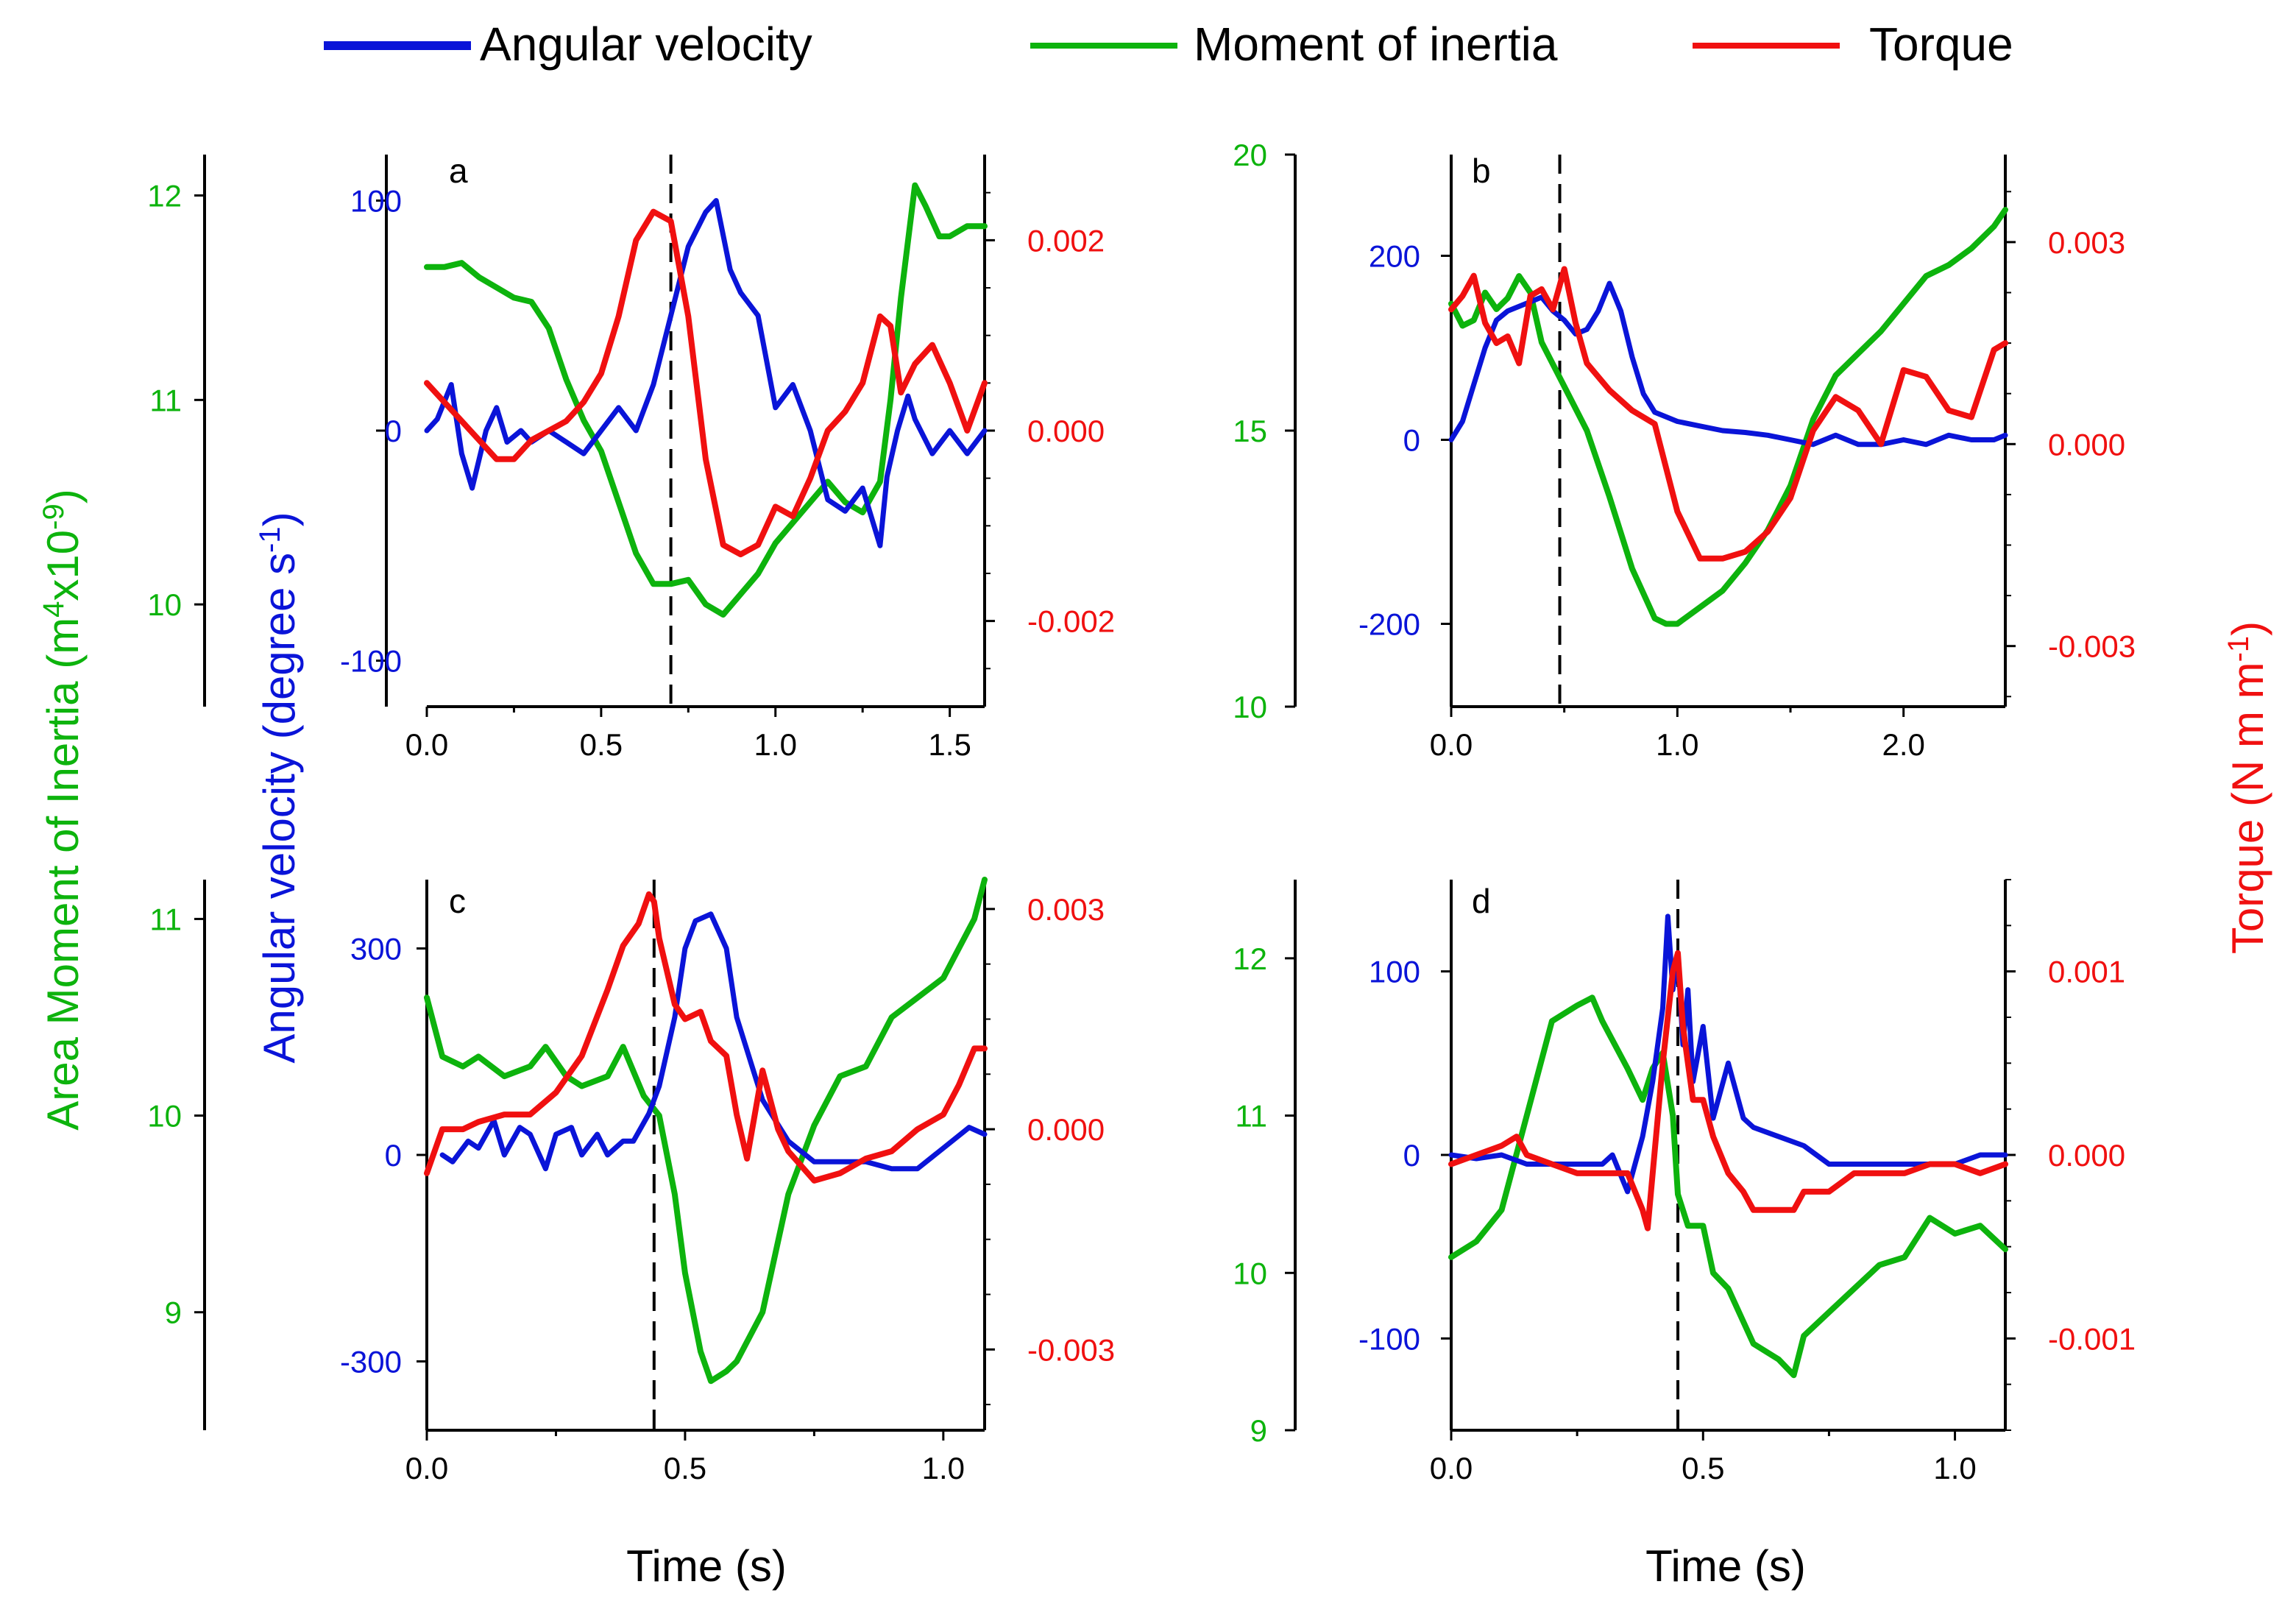  I want to click on torque-tick-label: 0.002, so click(1066, 241).